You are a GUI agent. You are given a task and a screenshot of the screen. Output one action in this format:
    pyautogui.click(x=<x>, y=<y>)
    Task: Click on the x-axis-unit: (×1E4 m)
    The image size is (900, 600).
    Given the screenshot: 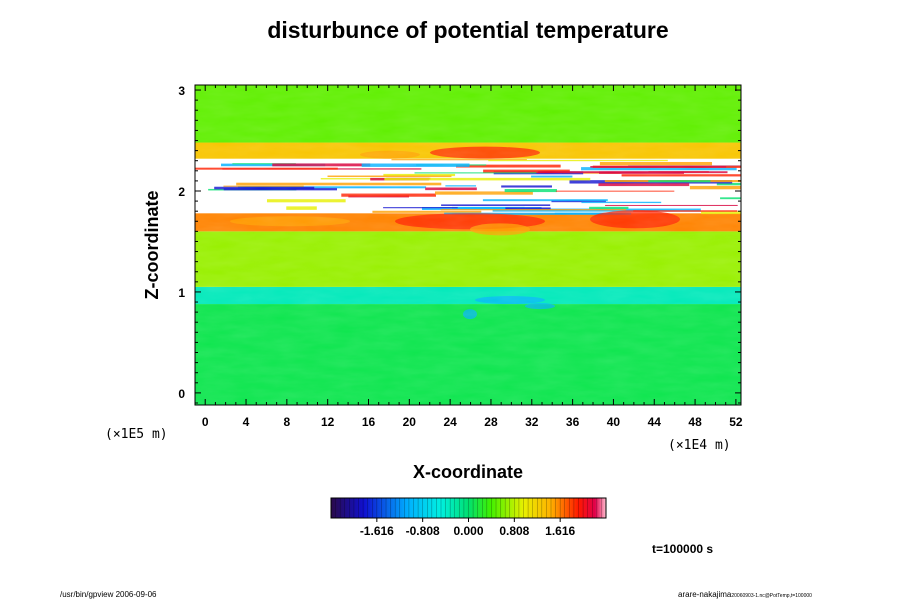 What is the action you would take?
    pyautogui.click(x=699, y=445)
    